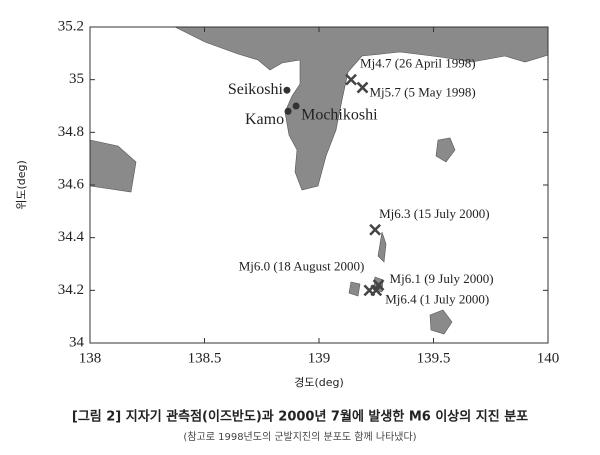  Describe the element at coordinates (77, 342) in the screenshot. I see `y-tick-label: 34` at that location.